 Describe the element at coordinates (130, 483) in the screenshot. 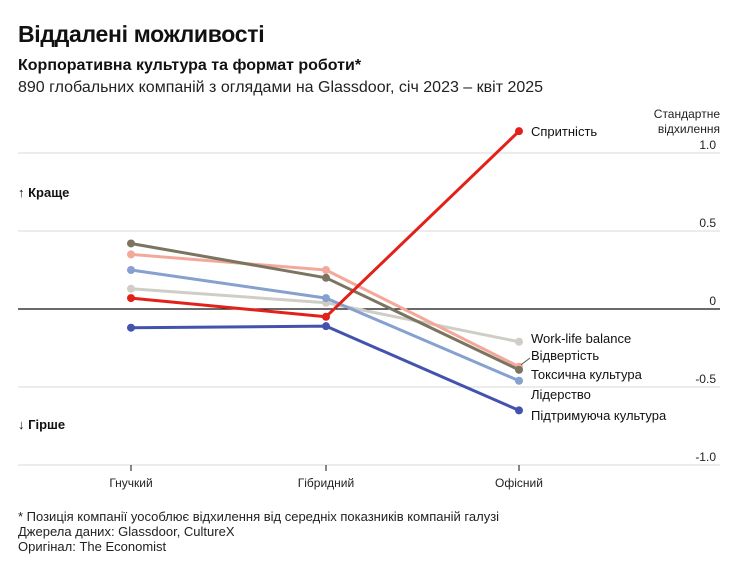

I see `x-tick-label: Гнучкий` at that location.